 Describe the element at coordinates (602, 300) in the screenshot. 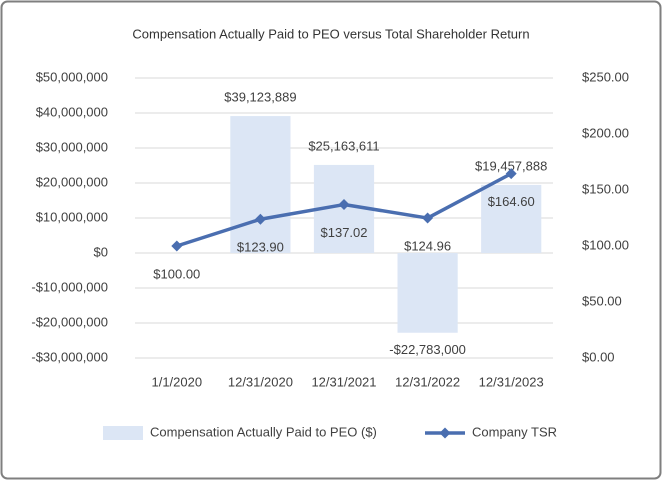

I see `y2-tick-label: $50.00` at that location.